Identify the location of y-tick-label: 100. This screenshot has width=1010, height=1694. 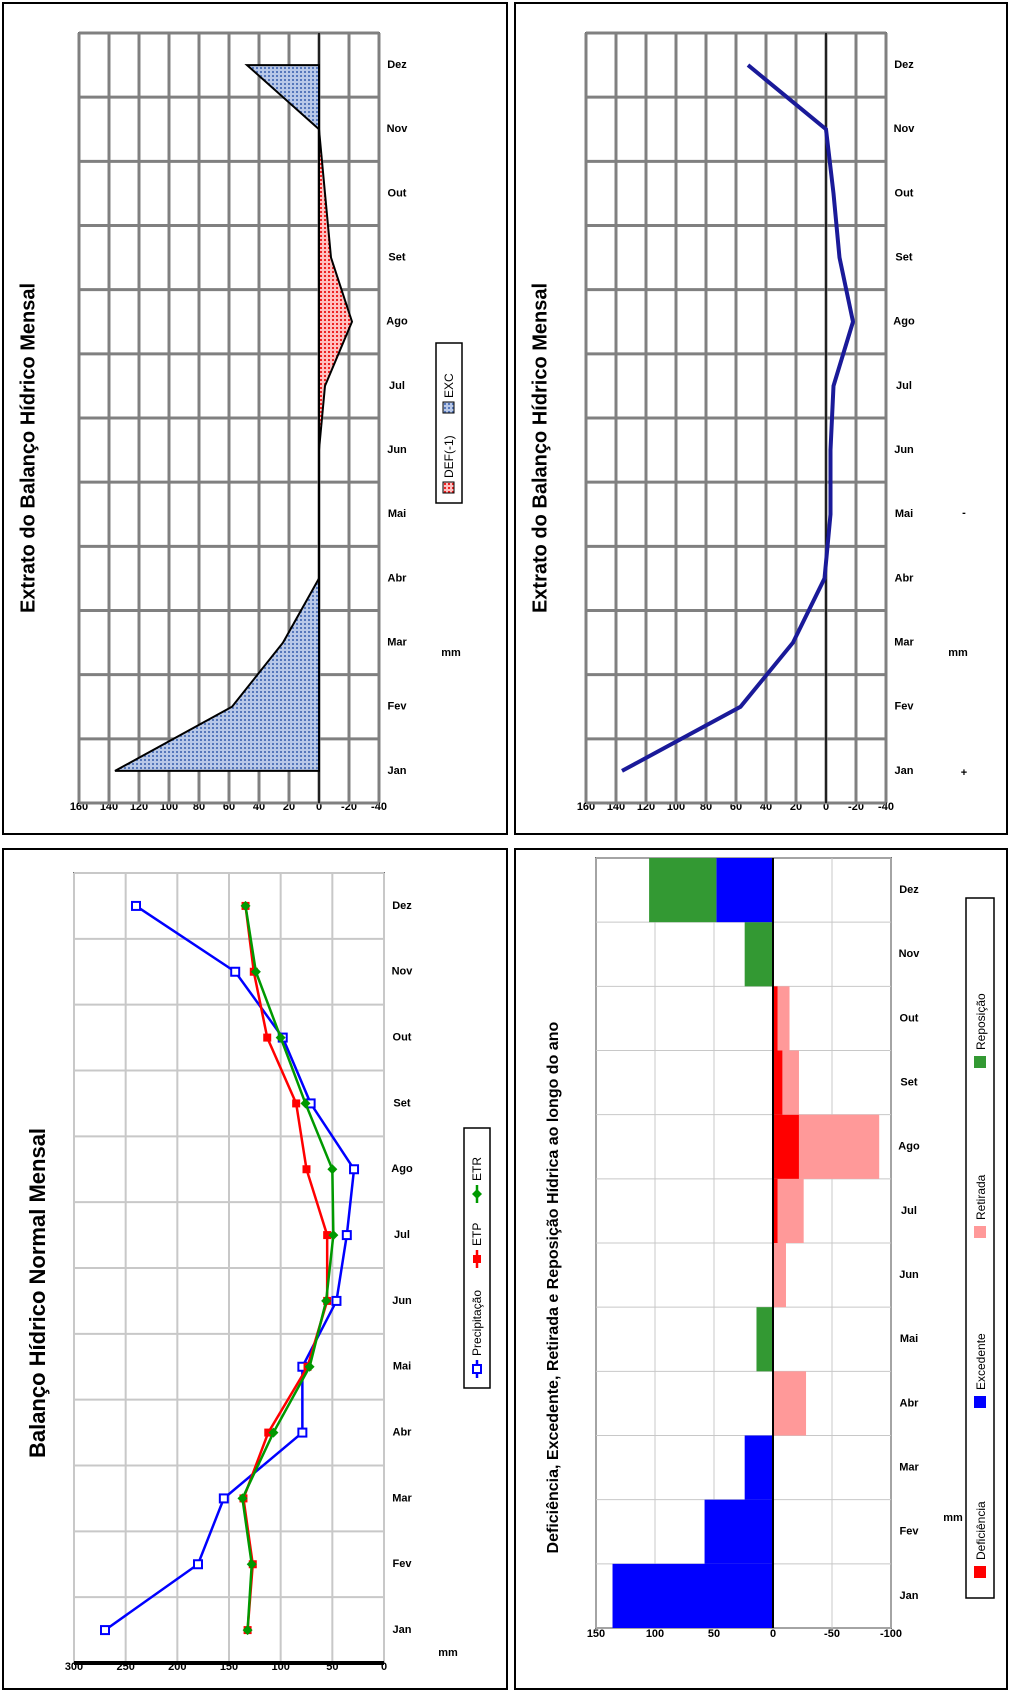
(655, 1634).